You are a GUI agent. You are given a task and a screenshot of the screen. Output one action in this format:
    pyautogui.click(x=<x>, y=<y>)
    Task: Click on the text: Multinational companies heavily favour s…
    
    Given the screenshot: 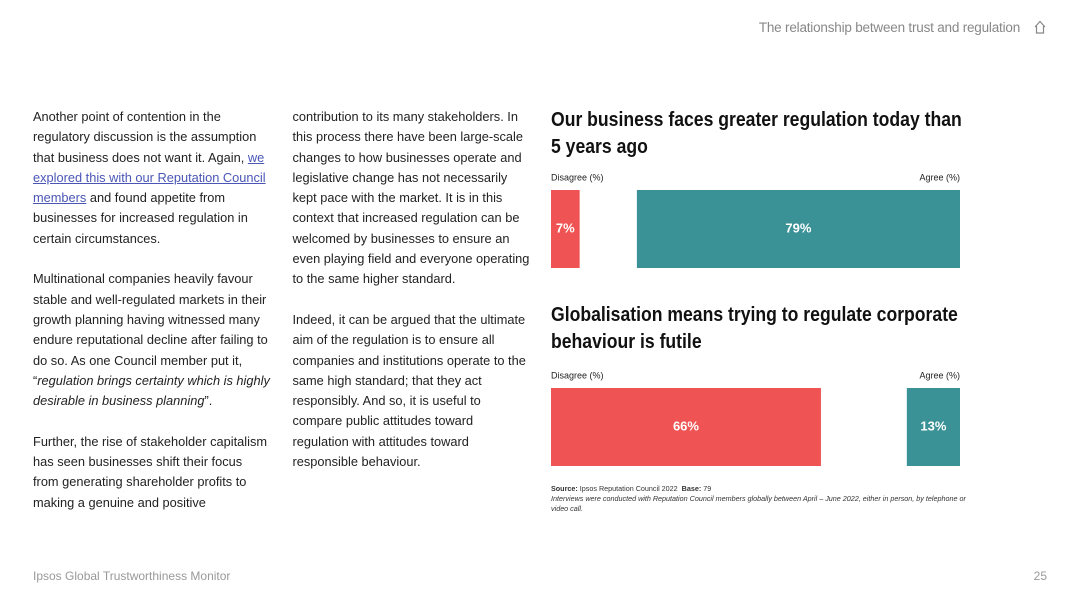 What is the action you would take?
    pyautogui.click(x=150, y=329)
    